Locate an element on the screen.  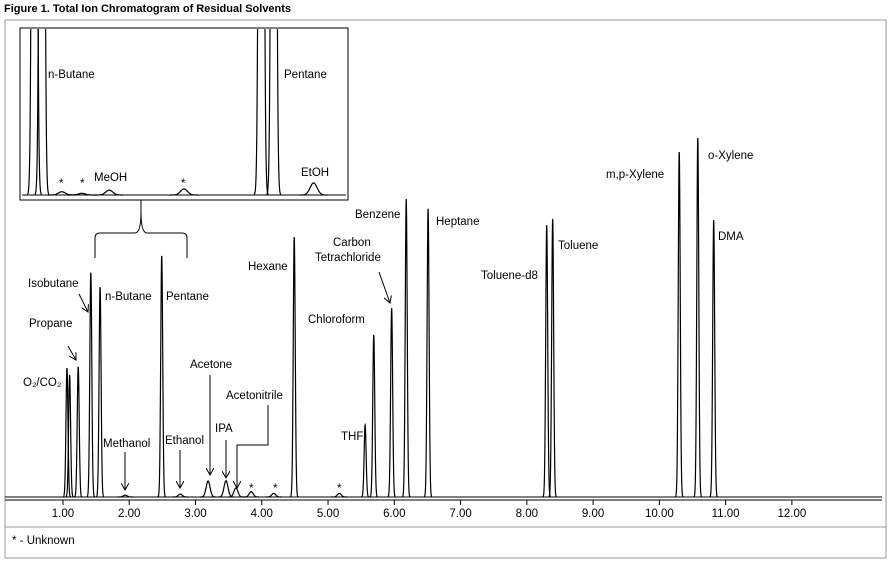
peak-label: Acetone is located at coordinates (211, 365).